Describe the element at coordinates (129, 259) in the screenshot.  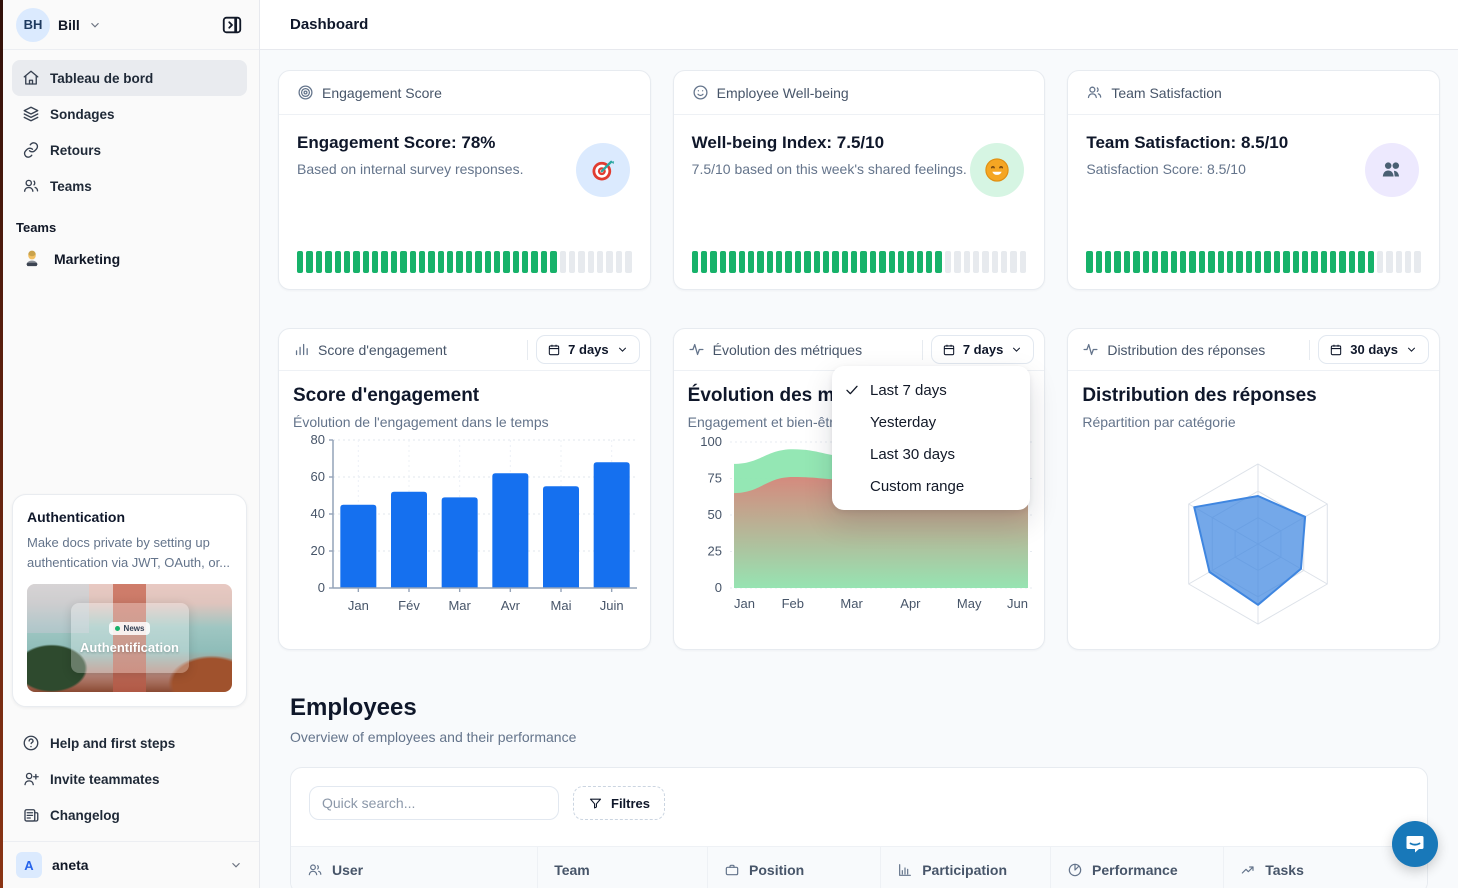
I see `sidebar-team-marketing: Marketing` at that location.